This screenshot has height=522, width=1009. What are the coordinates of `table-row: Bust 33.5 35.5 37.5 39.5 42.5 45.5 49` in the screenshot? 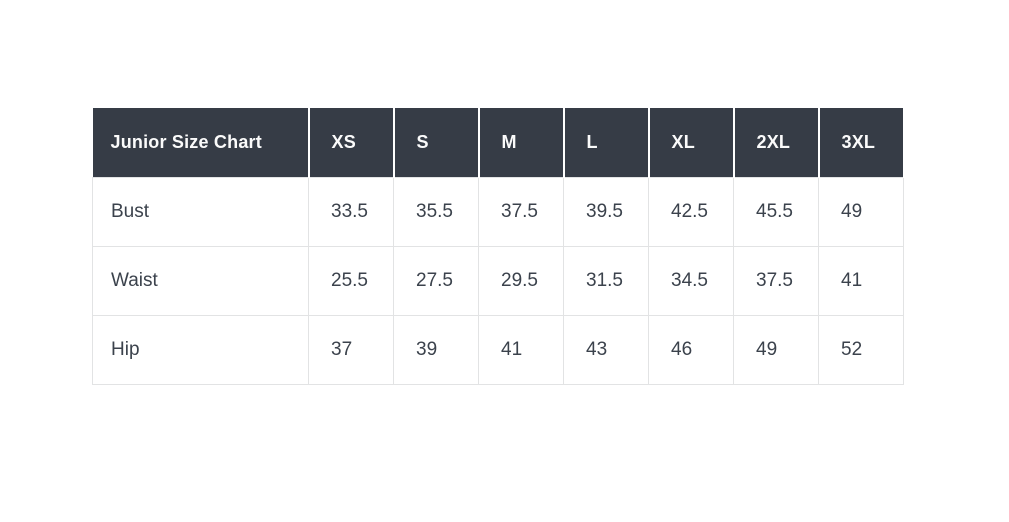 It's located at (498, 212).